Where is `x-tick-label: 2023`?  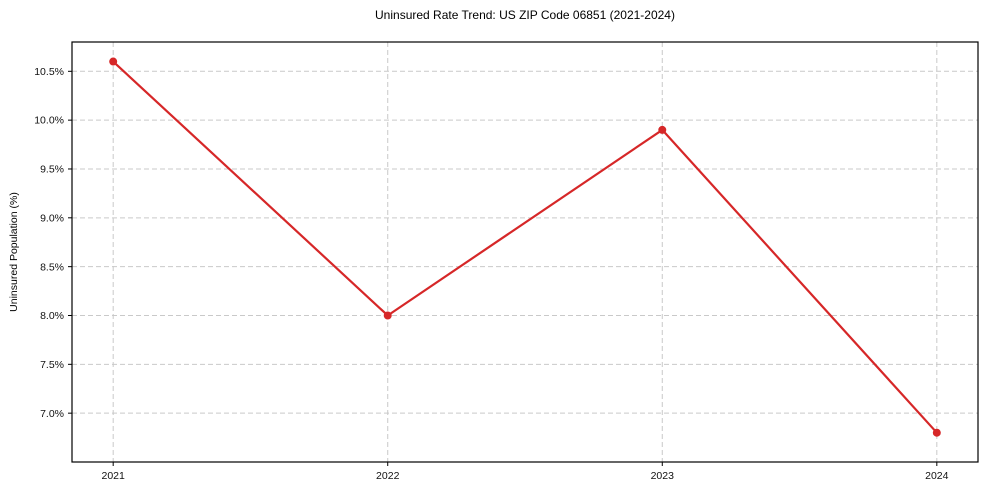 x-tick-label: 2023 is located at coordinates (663, 476).